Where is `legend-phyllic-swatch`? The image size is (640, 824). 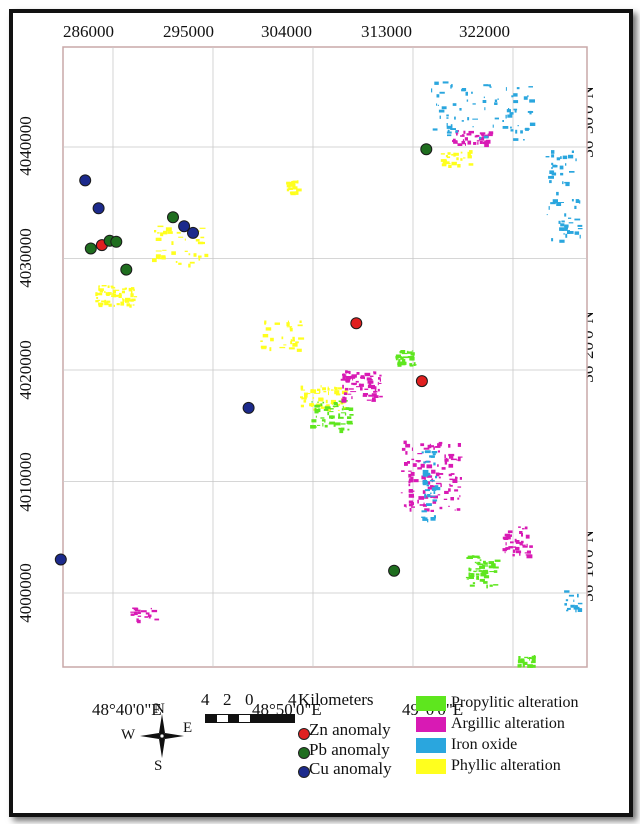 legend-phyllic-swatch is located at coordinates (431, 766).